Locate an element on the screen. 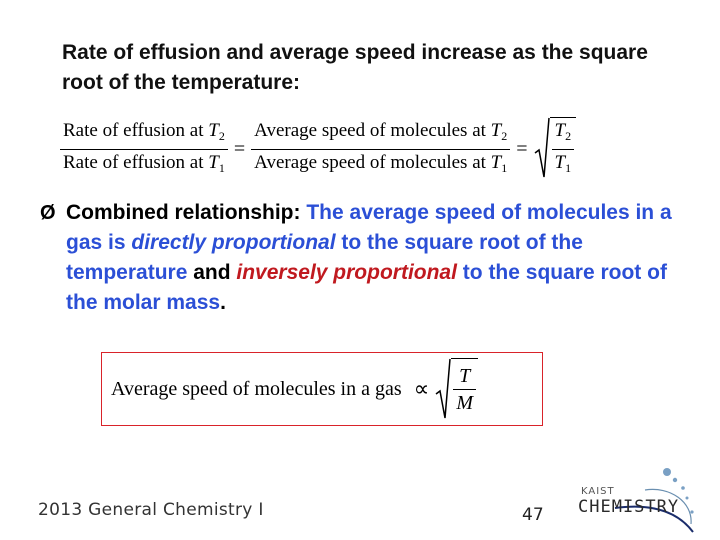 This screenshot has height=540, width=720. effusion-rate-t1-label: Rate of effusion at is located at coordinates (136, 162).